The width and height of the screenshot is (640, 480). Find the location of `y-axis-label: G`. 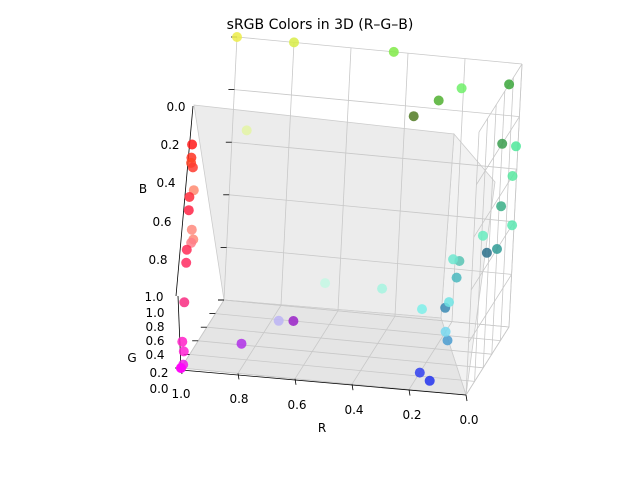

y-axis-label: G is located at coordinates (131, 358).